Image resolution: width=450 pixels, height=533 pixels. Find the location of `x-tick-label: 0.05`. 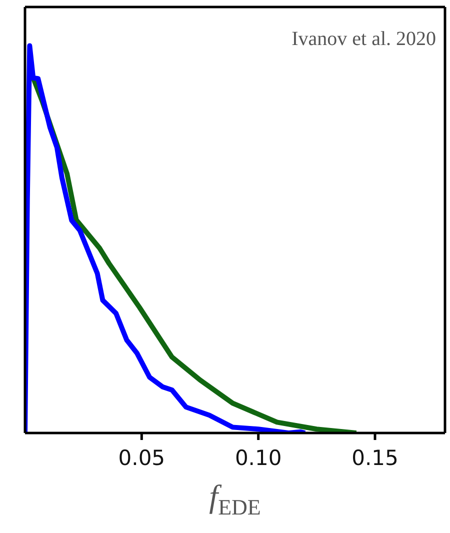

x-tick-label: 0.05 is located at coordinates (142, 458).